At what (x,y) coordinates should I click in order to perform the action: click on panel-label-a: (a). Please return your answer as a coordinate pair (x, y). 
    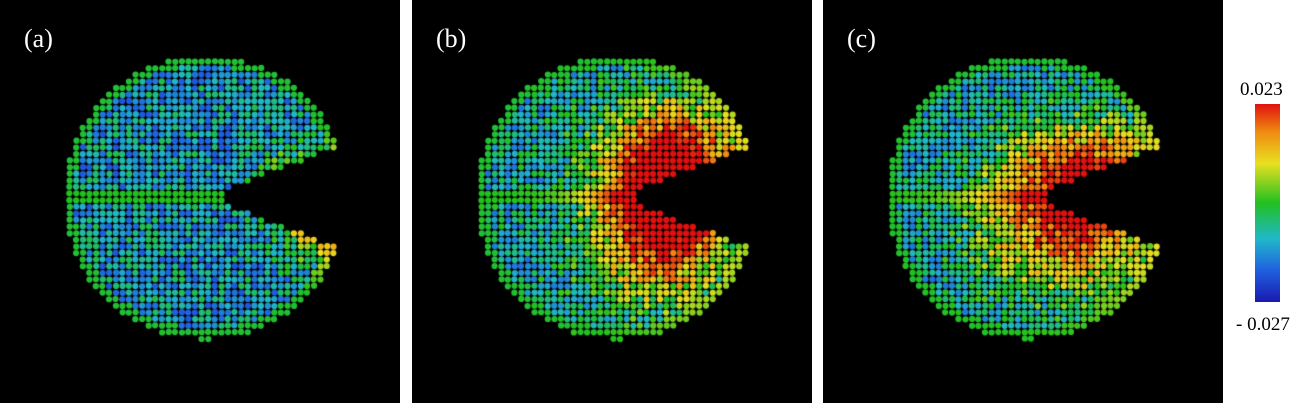
    Looking at the image, I should click on (38, 38).